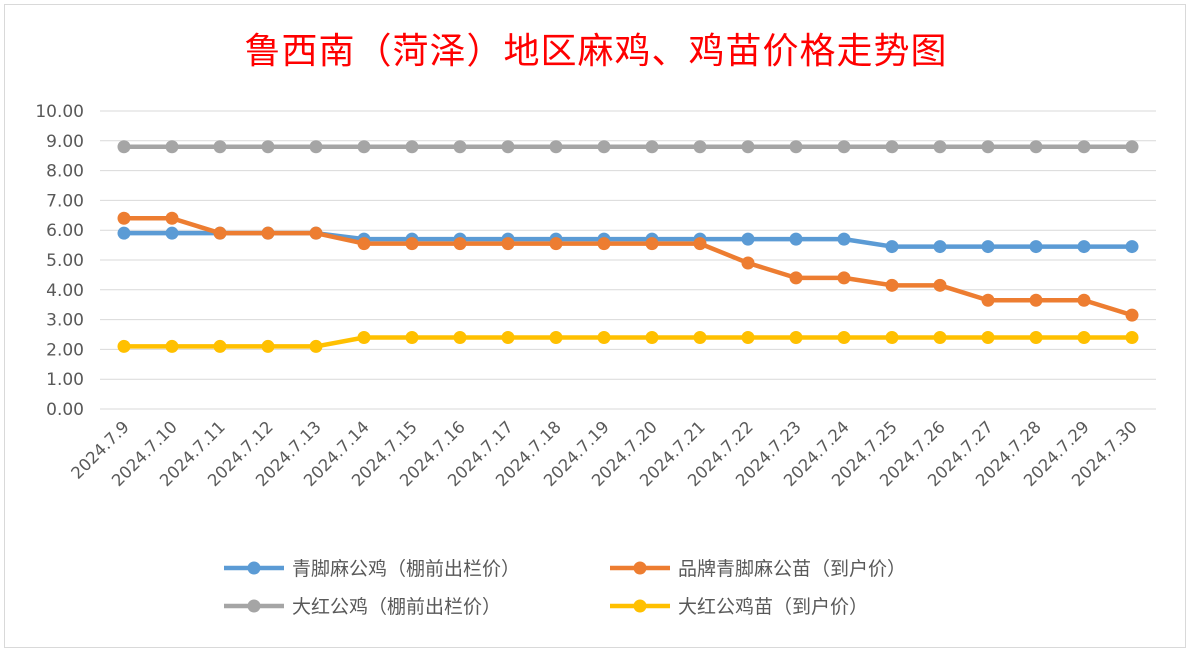  Describe the element at coordinates (773, 607) in the screenshot. I see `legend-label: 大红公鸡苗（到户价）` at that location.